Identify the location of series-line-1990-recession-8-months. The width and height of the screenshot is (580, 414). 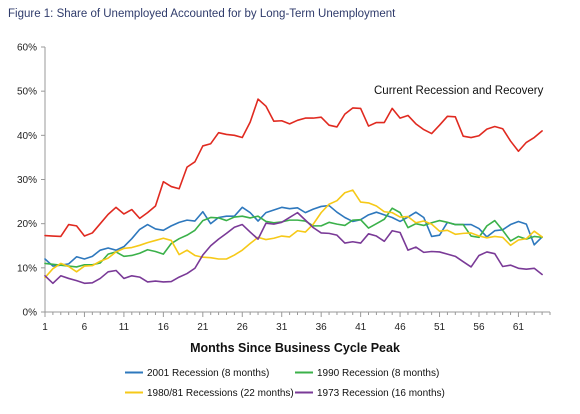
(293, 237).